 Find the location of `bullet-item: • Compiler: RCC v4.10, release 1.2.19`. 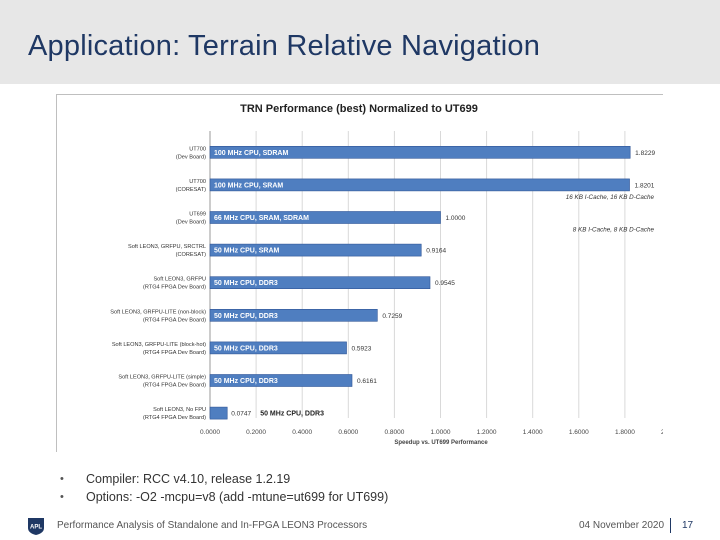

bullet-item: • Compiler: RCC v4.10, release 1.2.19 is located at coordinates (224, 479).